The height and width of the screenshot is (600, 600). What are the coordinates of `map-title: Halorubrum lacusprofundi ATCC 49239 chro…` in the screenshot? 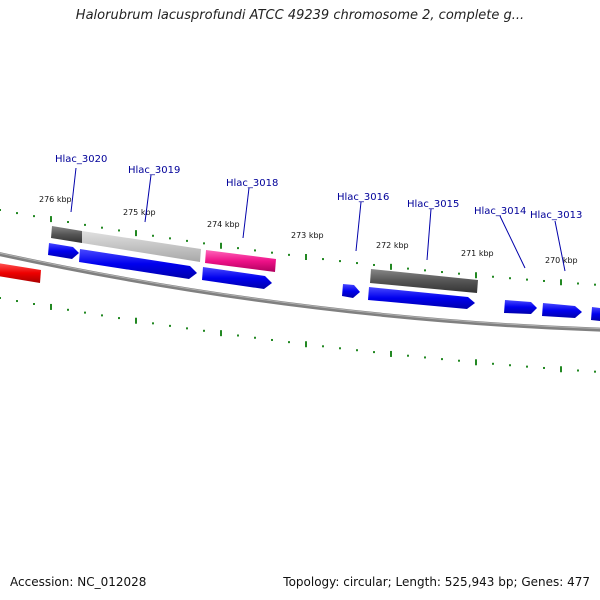 It's located at (300, 15).